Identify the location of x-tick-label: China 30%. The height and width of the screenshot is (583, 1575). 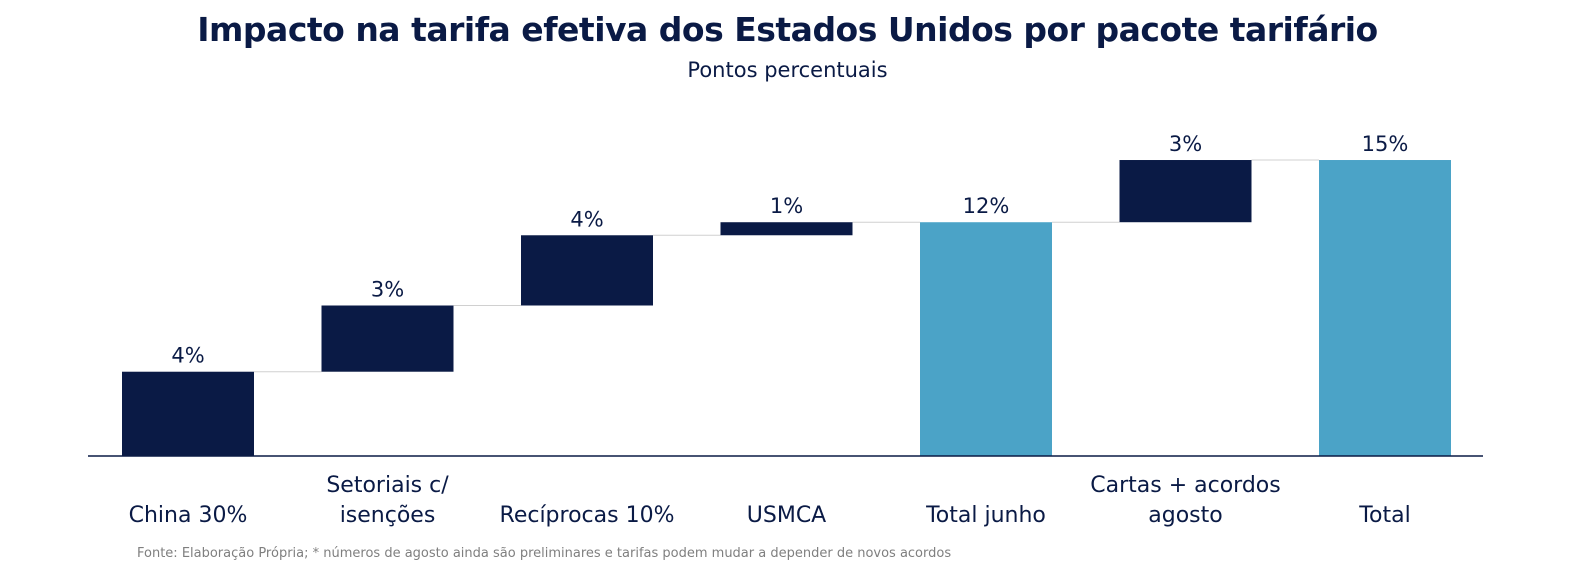
(188, 515).